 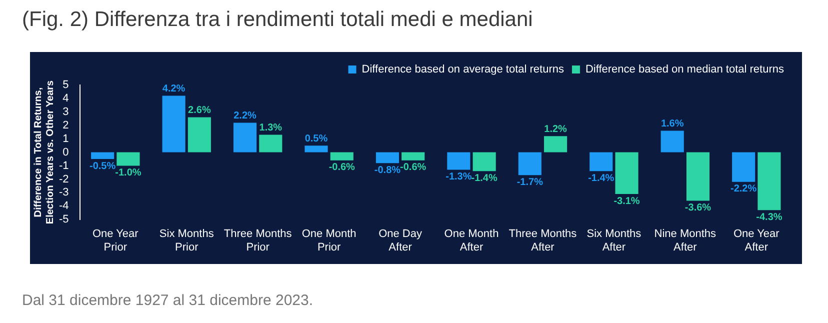 I want to click on x-tick-label: Three Months After, so click(x=543, y=241).